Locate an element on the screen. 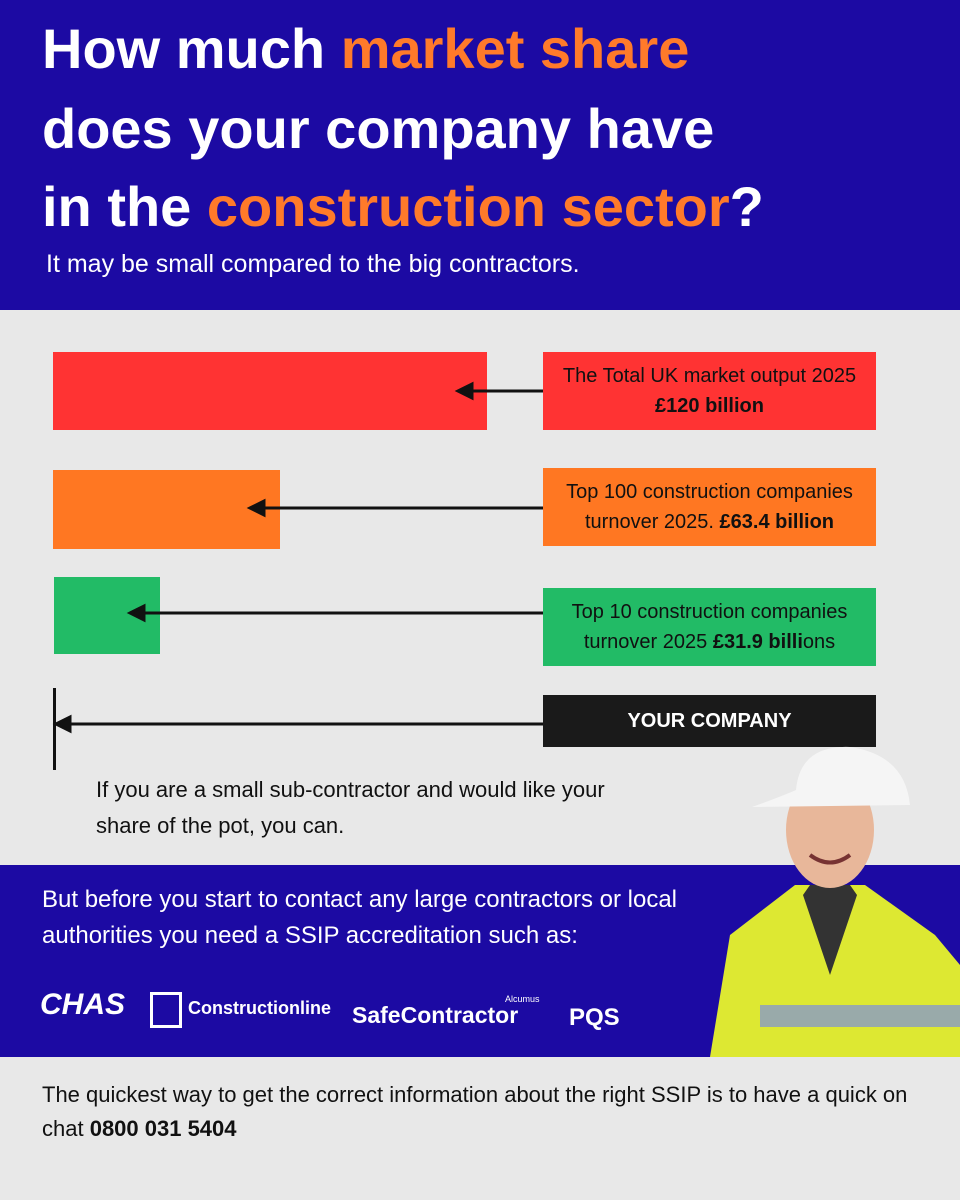 This screenshot has width=960, height=1200. label-box: YOUR COMPANY is located at coordinates (709, 721).